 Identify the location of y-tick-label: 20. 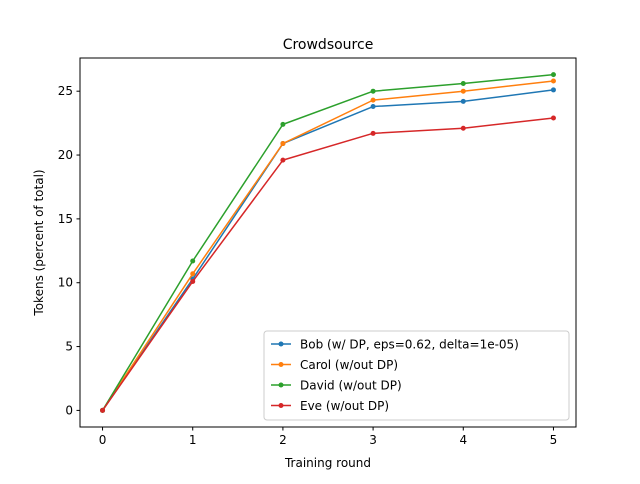
(65, 155).